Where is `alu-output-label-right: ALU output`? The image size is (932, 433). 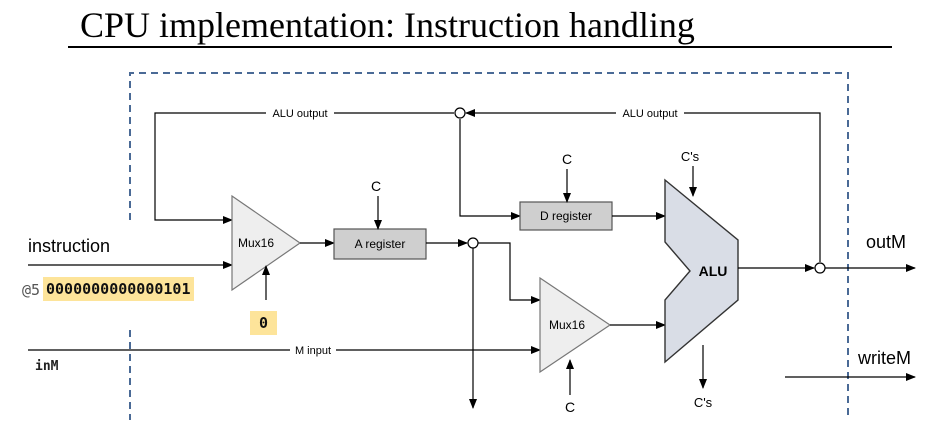
alu-output-label-right: ALU output is located at coordinates (649, 114).